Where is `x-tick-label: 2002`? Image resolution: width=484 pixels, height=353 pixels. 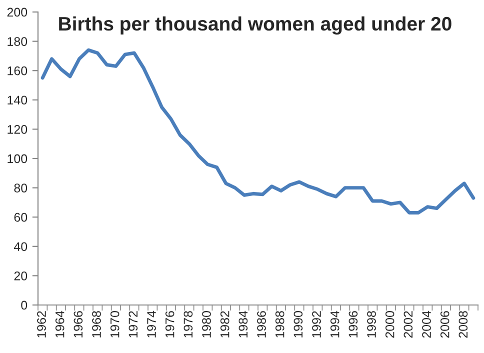 x-tick-label: 2002 is located at coordinates (408, 324).